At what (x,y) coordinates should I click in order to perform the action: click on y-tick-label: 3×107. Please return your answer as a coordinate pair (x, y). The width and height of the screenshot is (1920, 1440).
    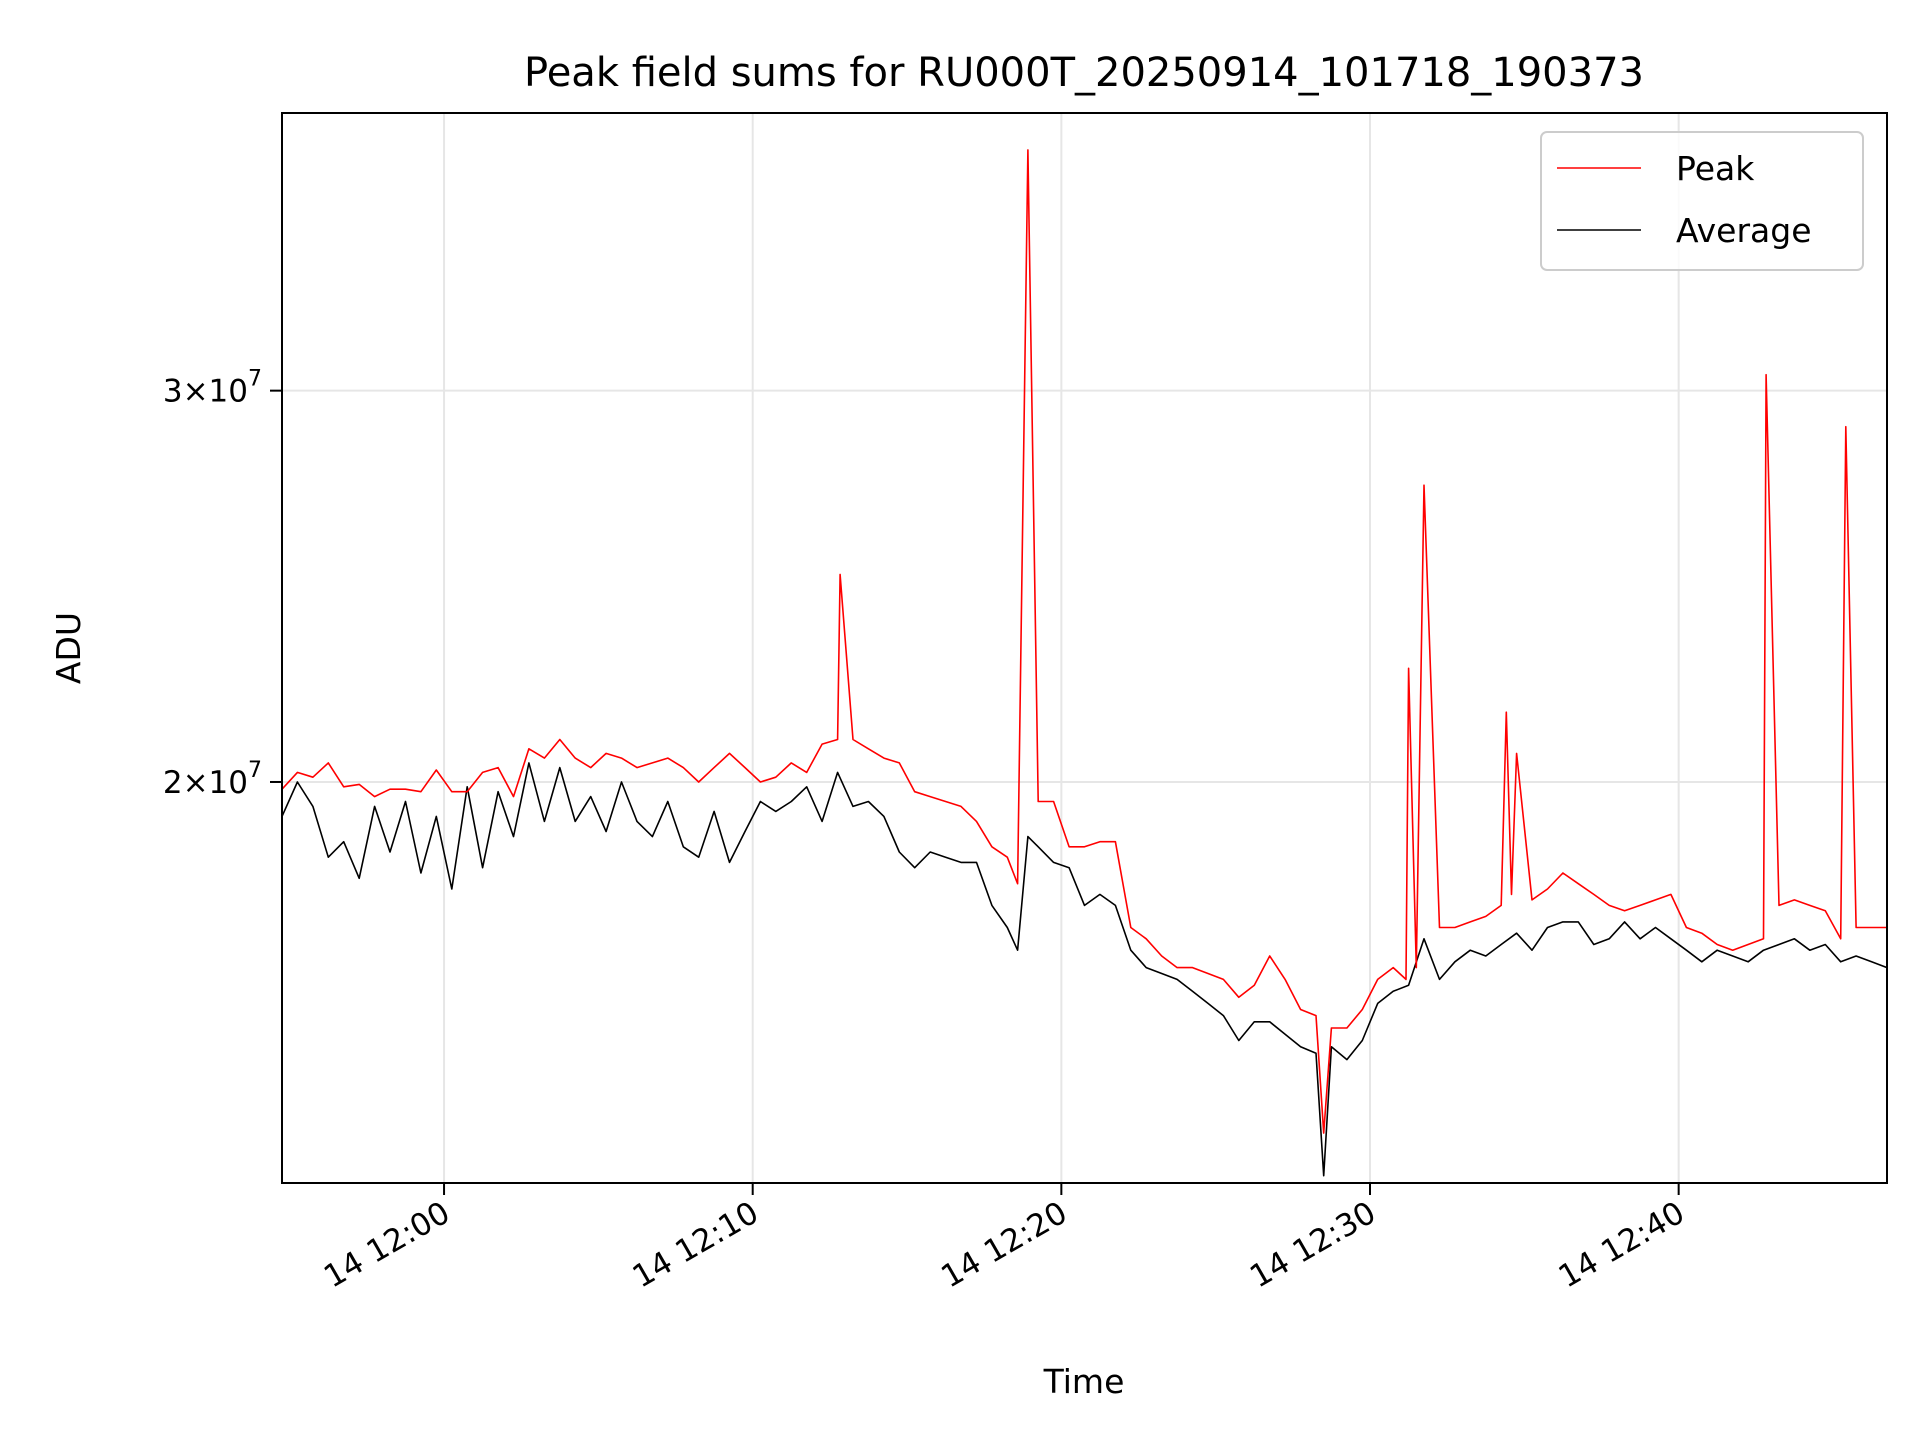
    Looking at the image, I should click on (212, 388).